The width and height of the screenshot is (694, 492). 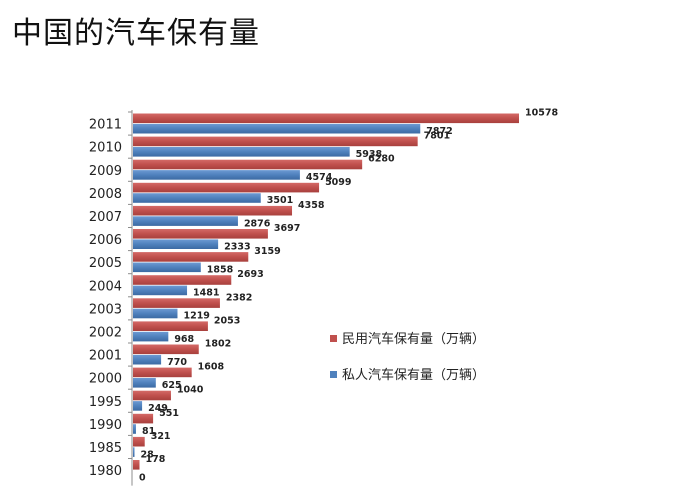 What do you see at coordinates (206, 293) in the screenshot?
I see `data-label: 1481` at bounding box center [206, 293].